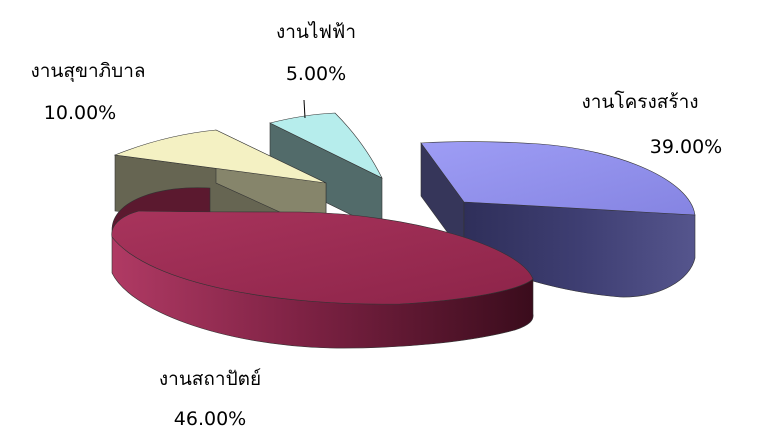 This screenshot has height=430, width=759. What do you see at coordinates (87, 71) in the screenshot?
I see `category-label-sanitation: งานสุขาภิบาล` at bounding box center [87, 71].